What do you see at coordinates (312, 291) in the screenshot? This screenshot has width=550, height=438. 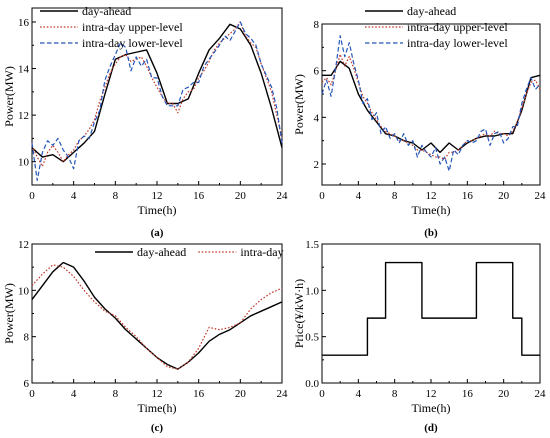 I see `y-tick-label: 1.0` at bounding box center [312, 291].